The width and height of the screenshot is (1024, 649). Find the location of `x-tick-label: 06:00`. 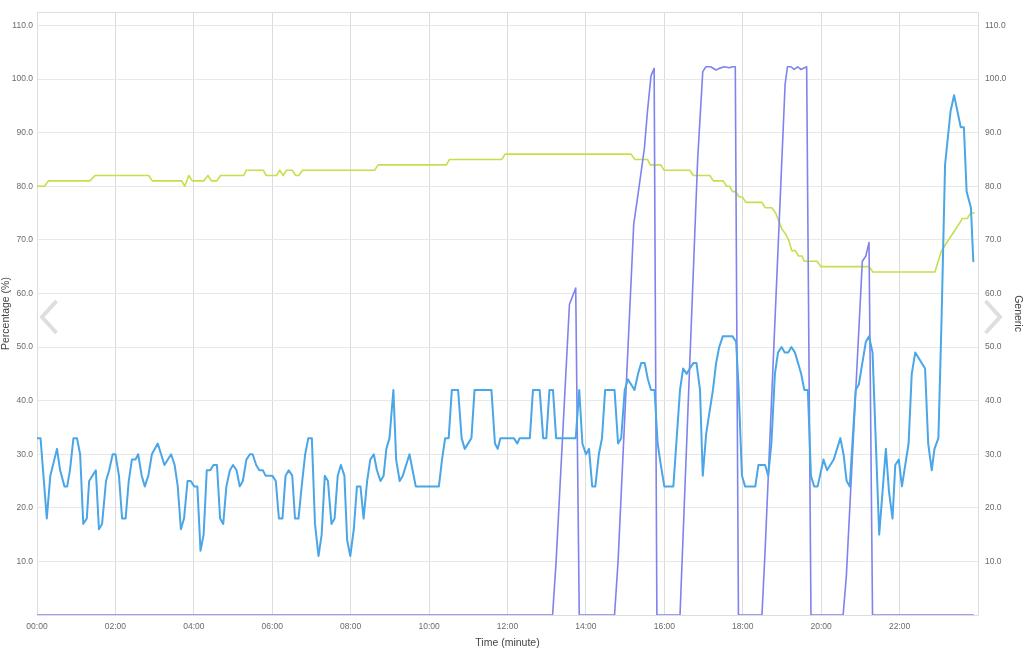

x-tick-label: 06:00 is located at coordinates (272, 626).